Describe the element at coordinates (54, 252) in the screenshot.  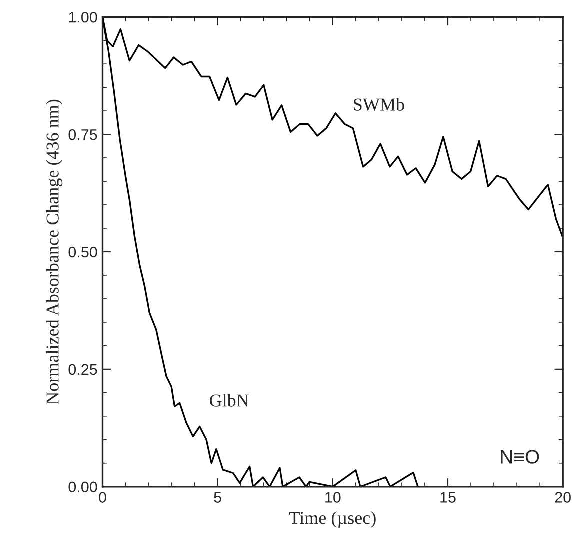
I see `y-axis-title: Normalized Absorbance Change (436 nm)` at that location.